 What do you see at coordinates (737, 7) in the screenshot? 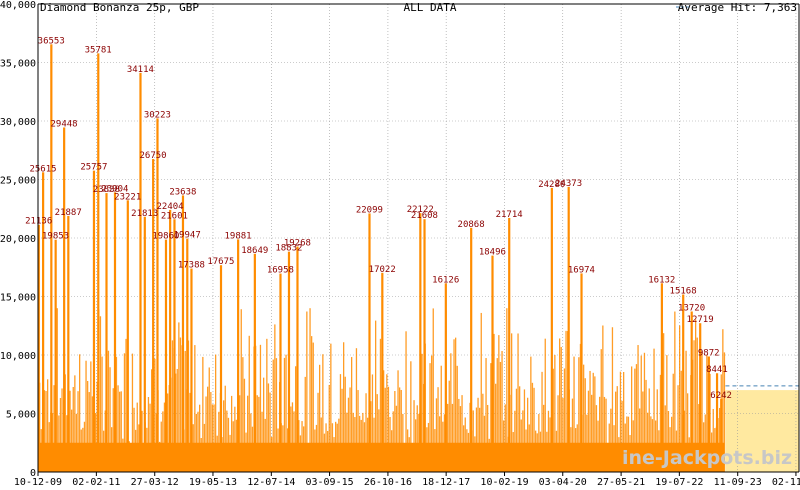
I see `average-legend-label: Average Hit: 7,363` at bounding box center [737, 7].